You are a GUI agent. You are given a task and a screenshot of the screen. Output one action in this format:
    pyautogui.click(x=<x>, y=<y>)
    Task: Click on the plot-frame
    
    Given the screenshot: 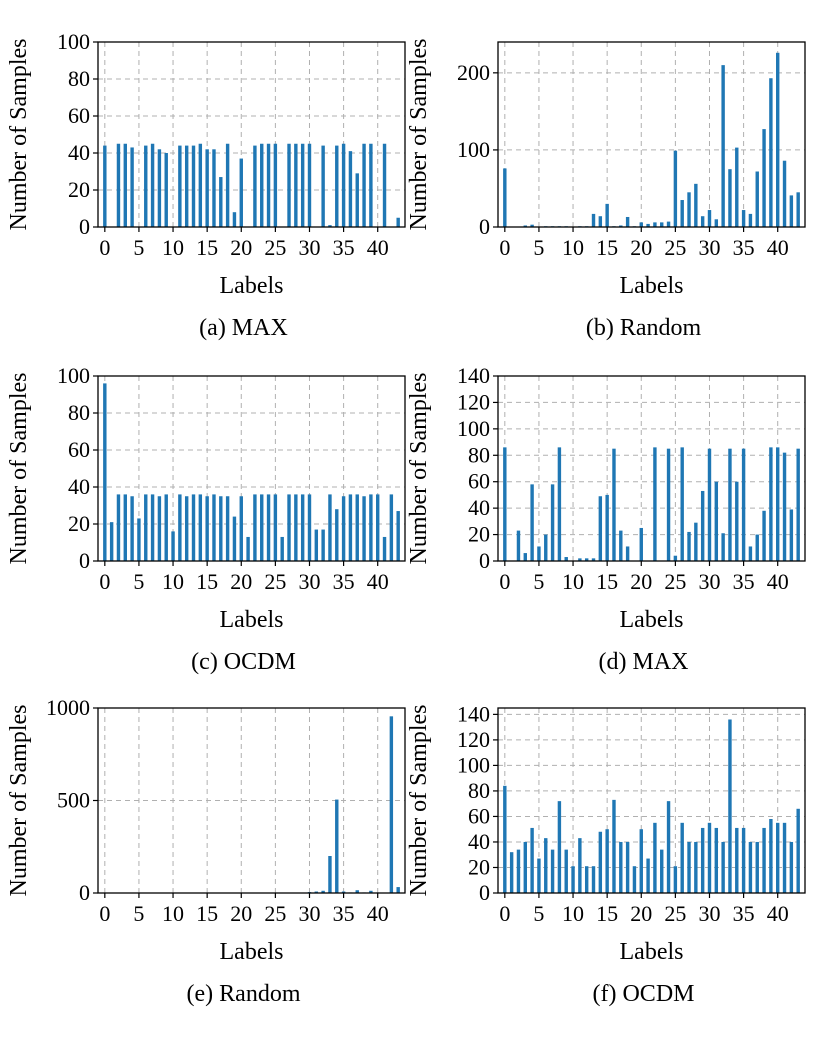 What is the action you would take?
    pyautogui.click(x=251, y=468)
    